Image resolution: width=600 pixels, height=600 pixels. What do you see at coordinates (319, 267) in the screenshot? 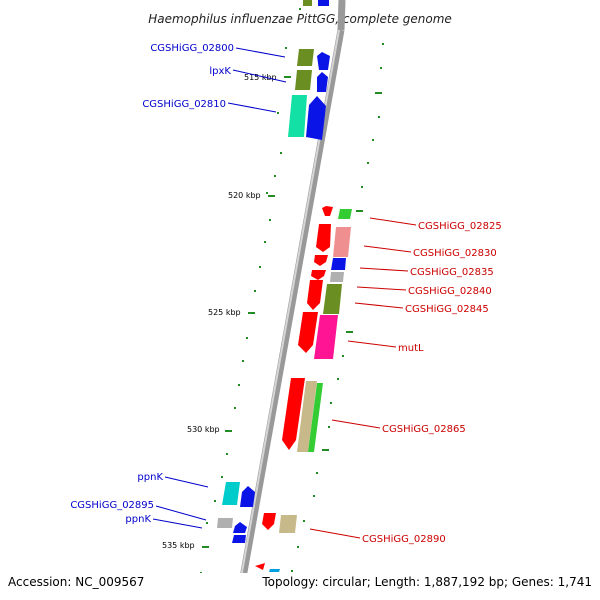
I see `gene-small-red-arrows` at bounding box center [319, 267].